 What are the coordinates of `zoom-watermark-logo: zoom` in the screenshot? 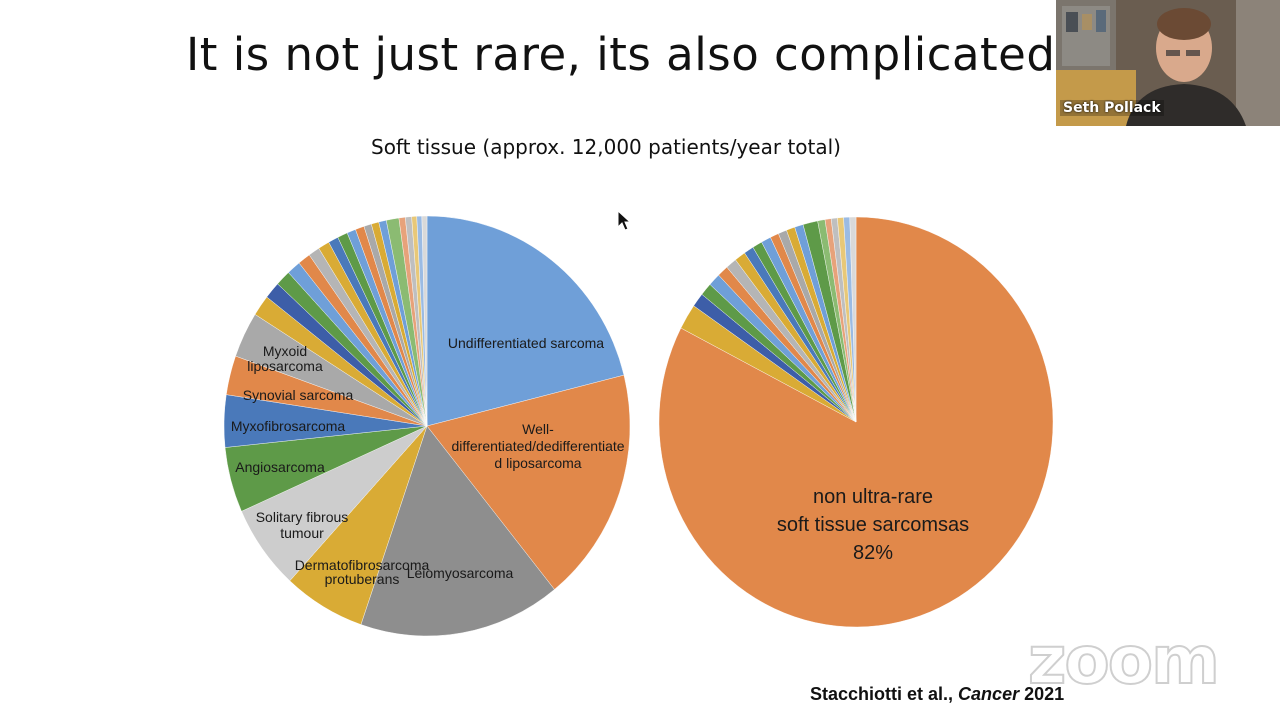 It's located at (1124, 660).